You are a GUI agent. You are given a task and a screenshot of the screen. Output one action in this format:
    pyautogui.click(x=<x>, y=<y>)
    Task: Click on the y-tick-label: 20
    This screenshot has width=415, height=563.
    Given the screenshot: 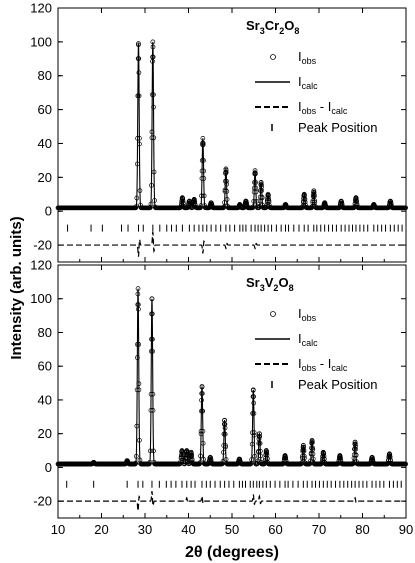 What is the action you would take?
    pyautogui.click(x=45, y=433)
    